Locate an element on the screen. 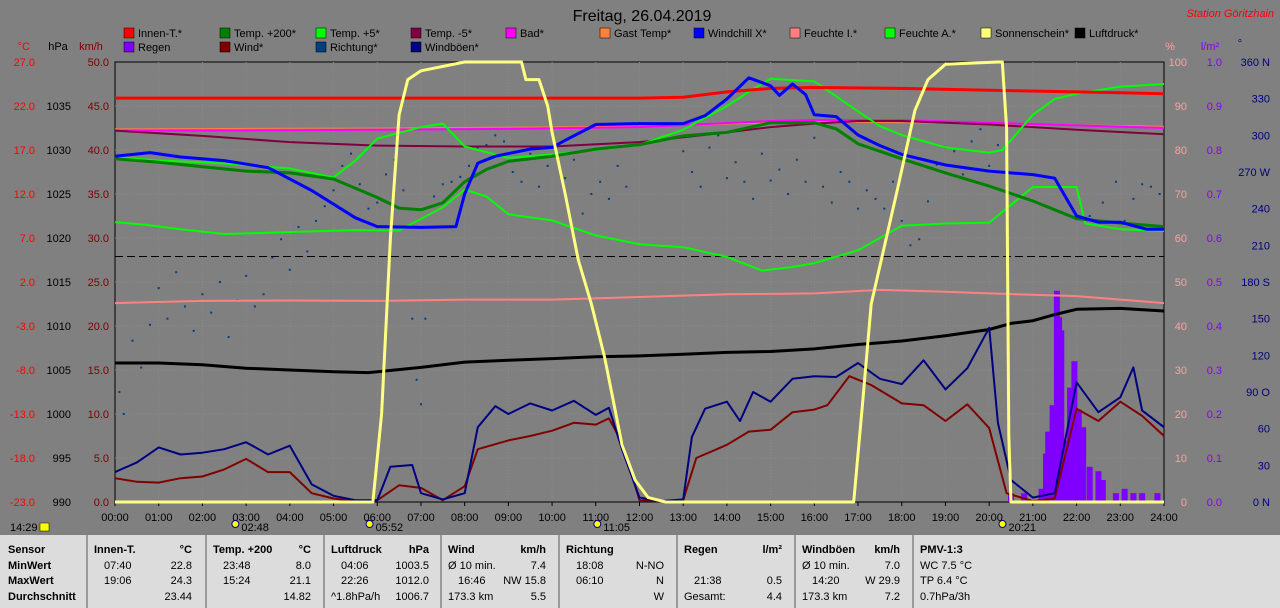 This screenshot has width=1280, height=608. humidity-tick-label: 80 is located at coordinates (1181, 151).